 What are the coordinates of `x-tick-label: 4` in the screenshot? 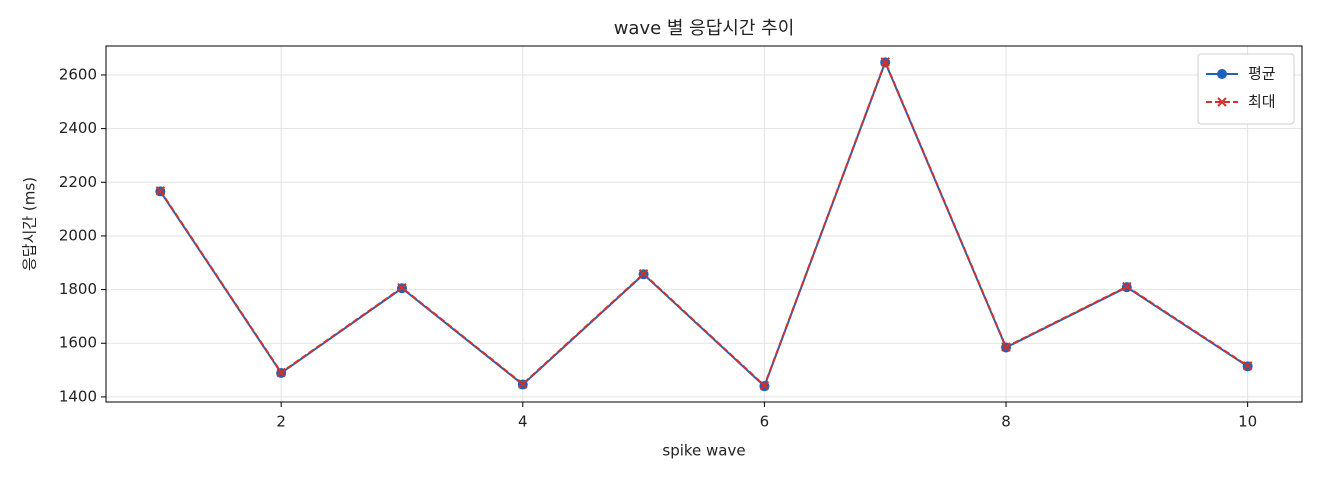 It's located at (523, 422).